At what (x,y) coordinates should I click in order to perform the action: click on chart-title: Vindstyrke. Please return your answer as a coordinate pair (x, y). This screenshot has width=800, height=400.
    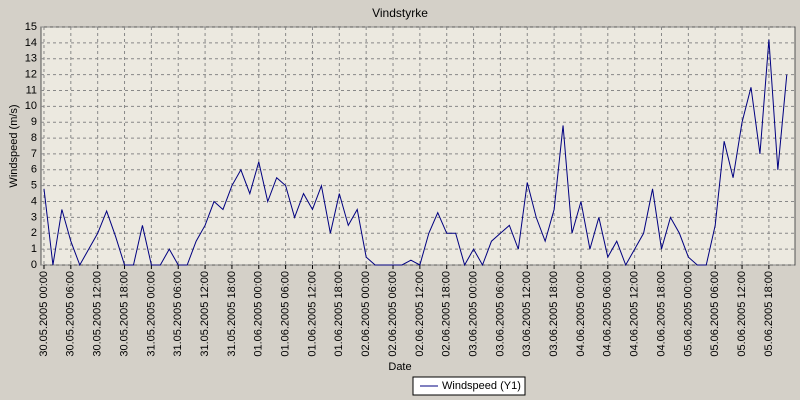
    Looking at the image, I should click on (400, 13).